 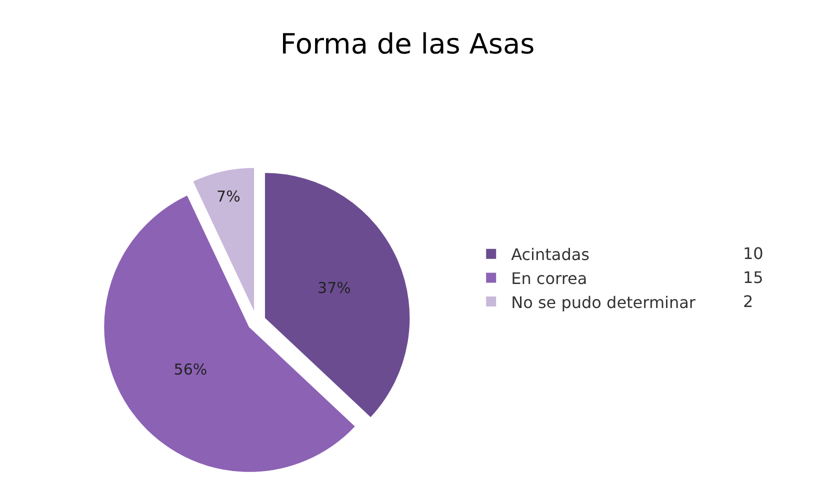 What do you see at coordinates (753, 253) in the screenshot?
I see `text: 10` at bounding box center [753, 253].